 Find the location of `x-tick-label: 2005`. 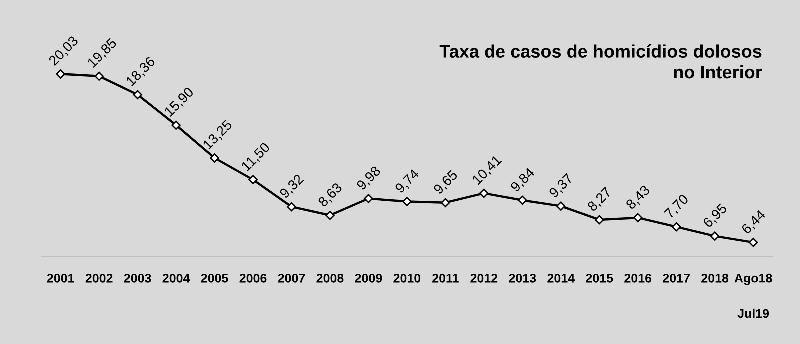

x-tick-label: 2005 is located at coordinates (214, 278).